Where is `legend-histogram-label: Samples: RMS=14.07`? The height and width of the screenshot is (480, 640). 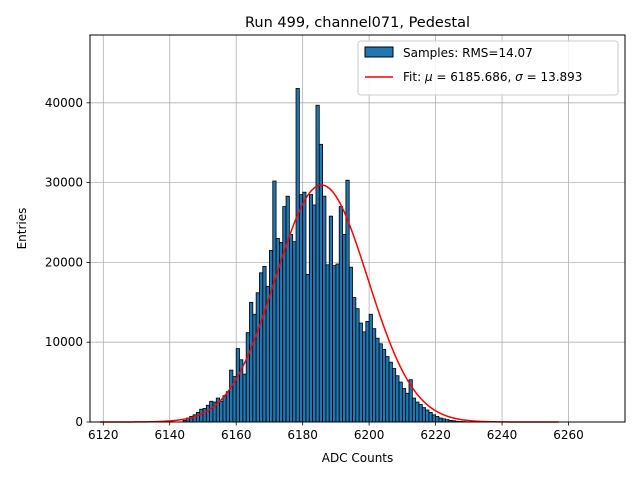 legend-histogram-label: Samples: RMS=14.07 is located at coordinates (468, 53).